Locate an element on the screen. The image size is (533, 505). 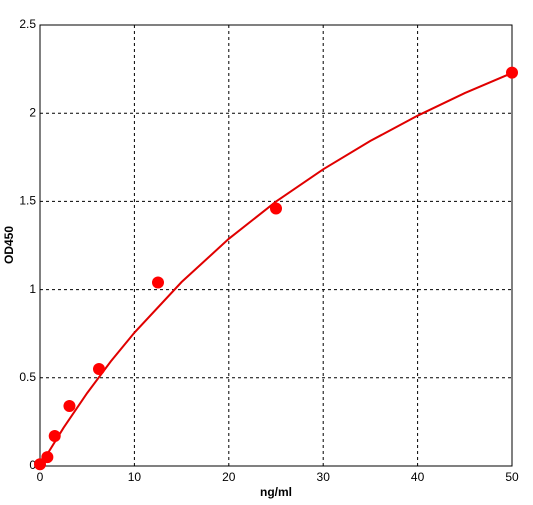
y-tick-label: 0 is located at coordinates (32, 465).